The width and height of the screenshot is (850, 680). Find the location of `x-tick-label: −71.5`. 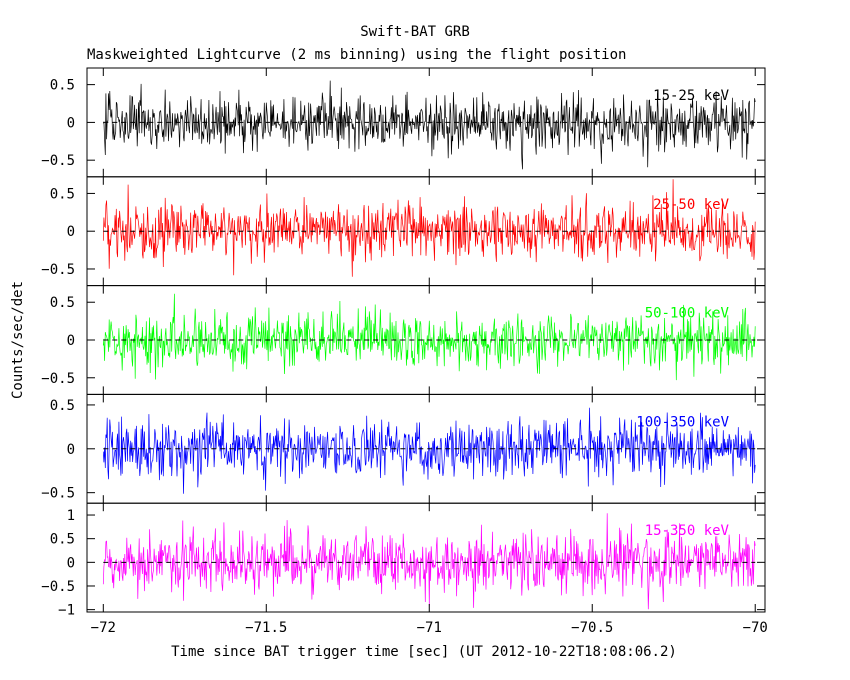

x-tick-label: −71.5 is located at coordinates (266, 628).